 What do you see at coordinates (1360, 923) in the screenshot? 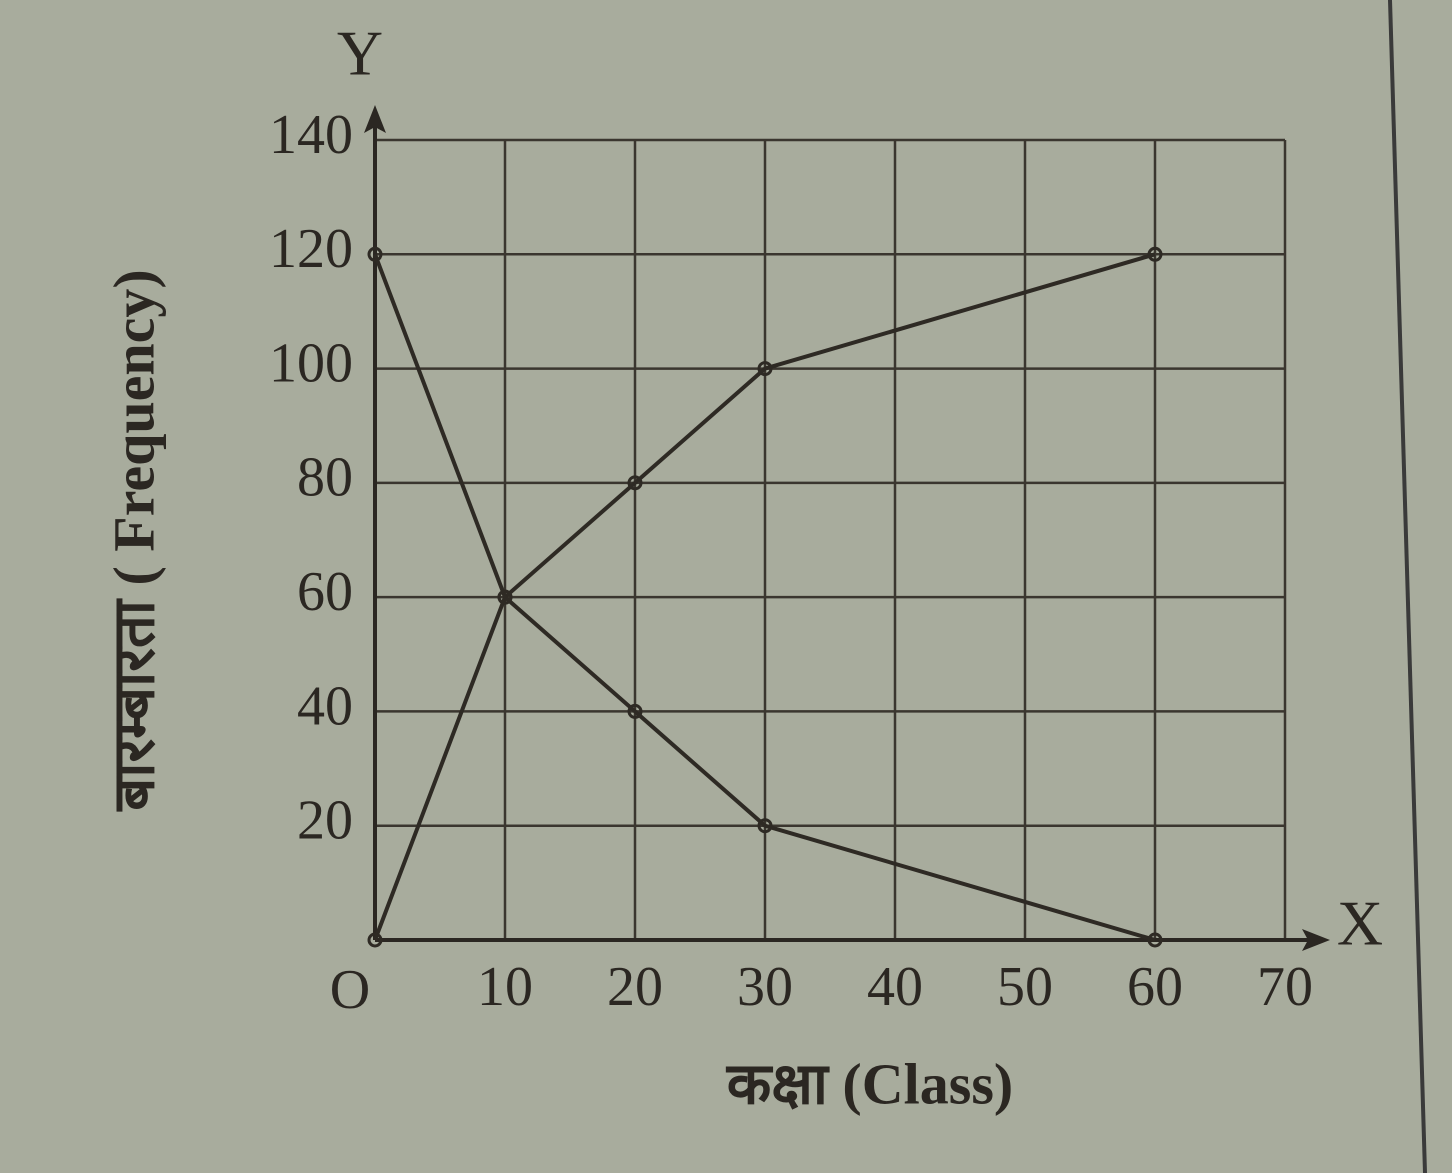
I see `x-axis-letter: X` at bounding box center [1360, 923].